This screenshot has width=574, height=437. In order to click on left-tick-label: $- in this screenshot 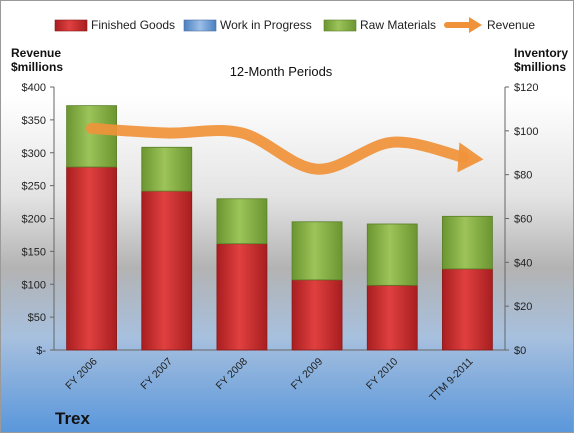, I will do `click(41, 351)`.